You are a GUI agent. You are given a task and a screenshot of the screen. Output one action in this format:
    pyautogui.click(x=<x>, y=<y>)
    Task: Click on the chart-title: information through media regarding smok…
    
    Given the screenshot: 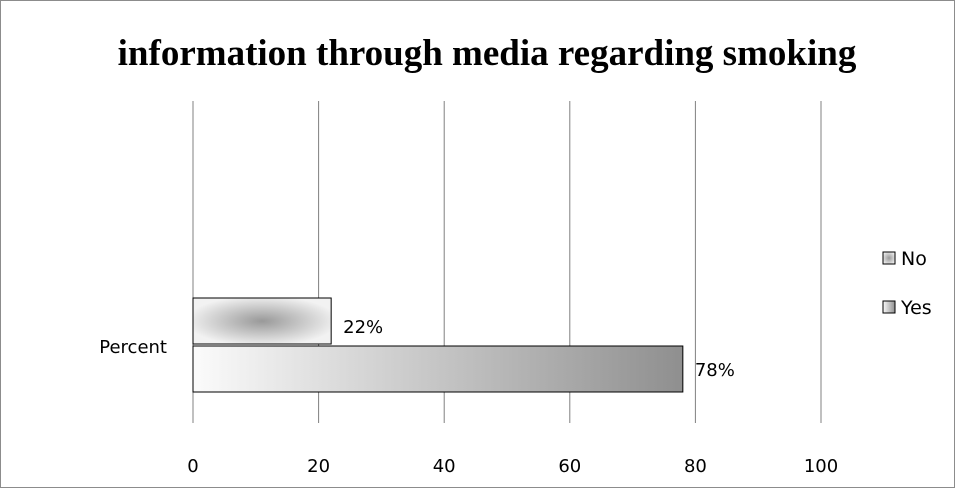 What is the action you would take?
    pyautogui.click(x=487, y=53)
    